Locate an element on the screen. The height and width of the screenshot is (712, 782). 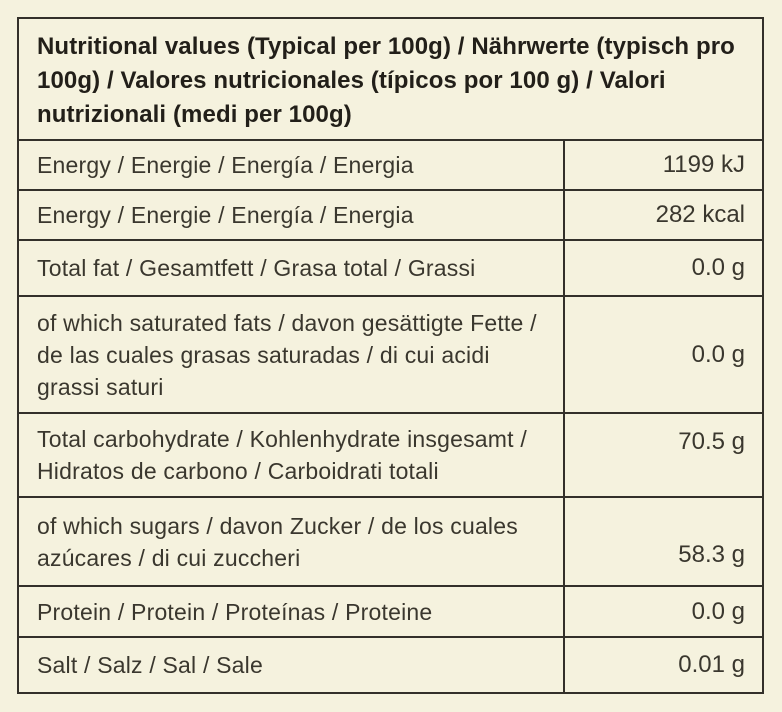
nutrient-value: 1199 kJ is located at coordinates (662, 165).